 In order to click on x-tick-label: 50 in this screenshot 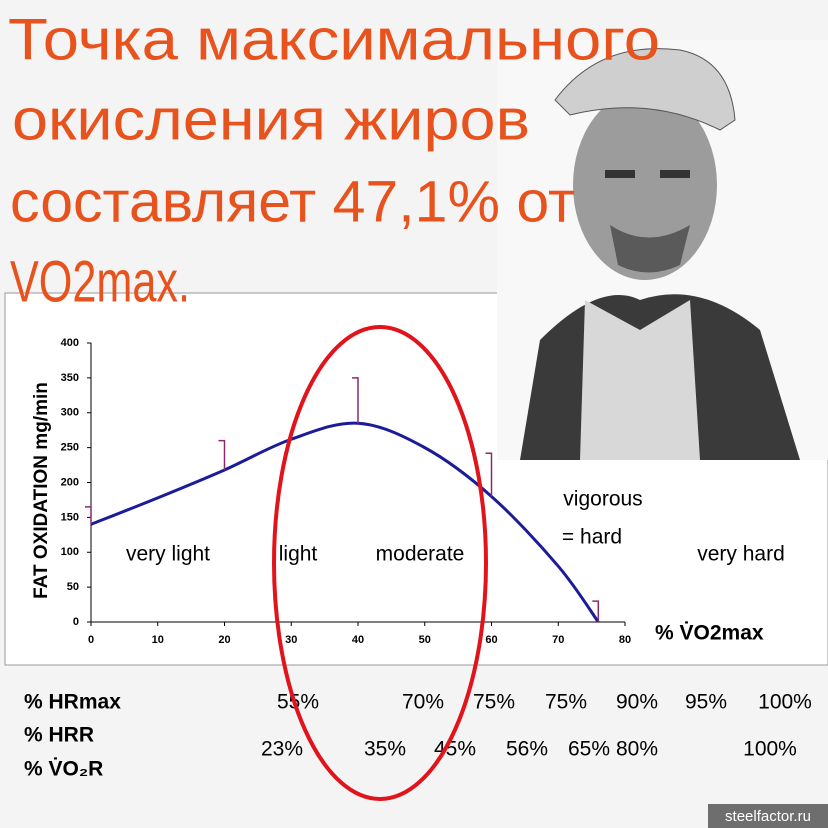, I will do `click(425, 640)`.